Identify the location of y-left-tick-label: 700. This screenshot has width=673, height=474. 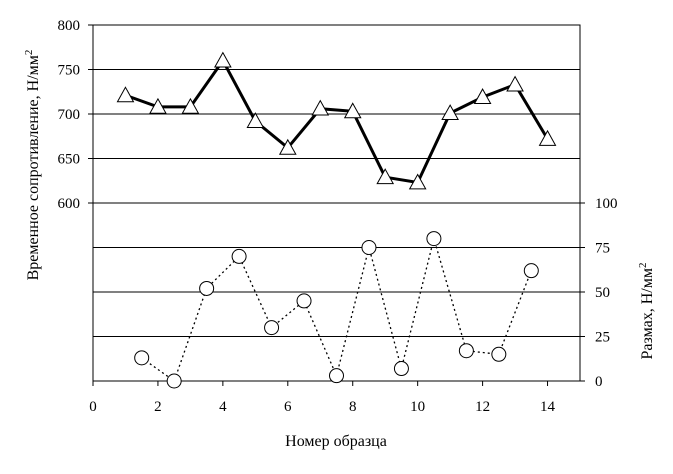
(69, 115).